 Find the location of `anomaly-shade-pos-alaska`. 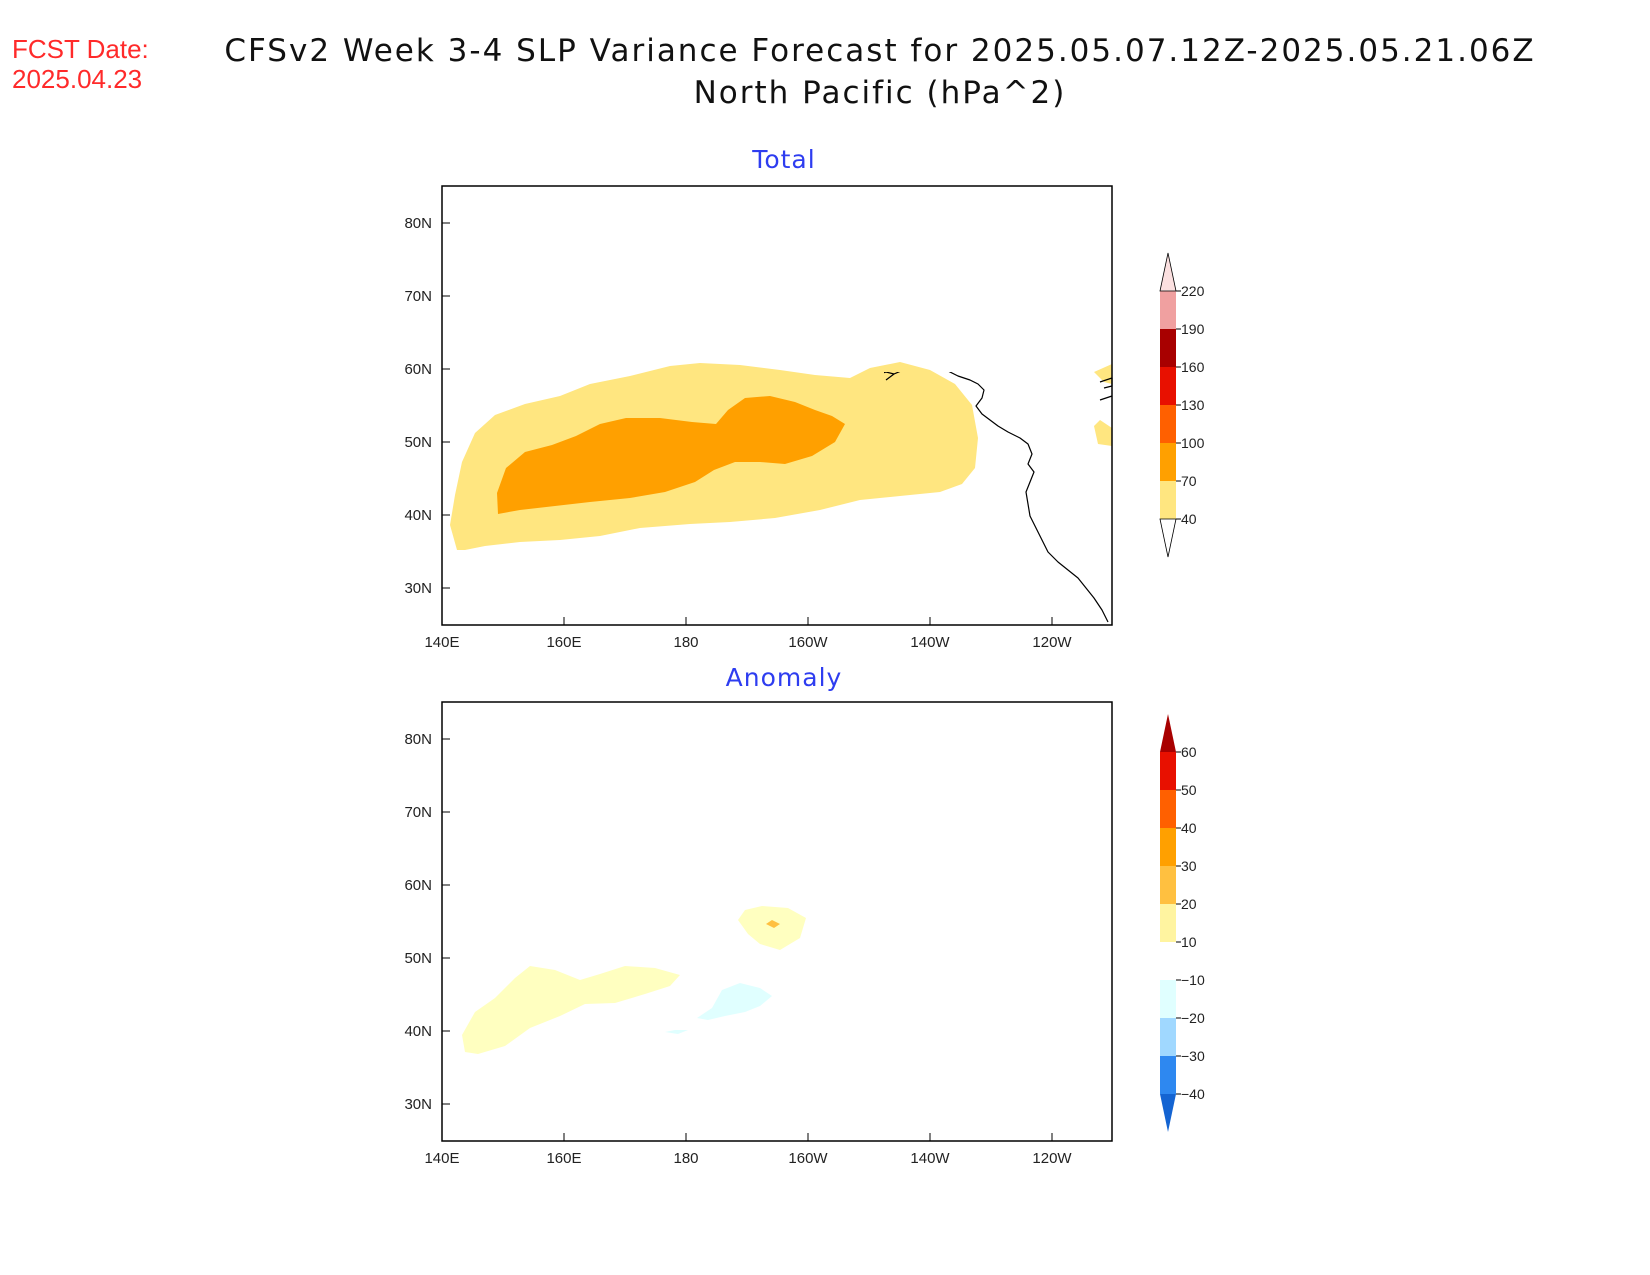

anomaly-shade-pos-alaska is located at coordinates (772, 928).